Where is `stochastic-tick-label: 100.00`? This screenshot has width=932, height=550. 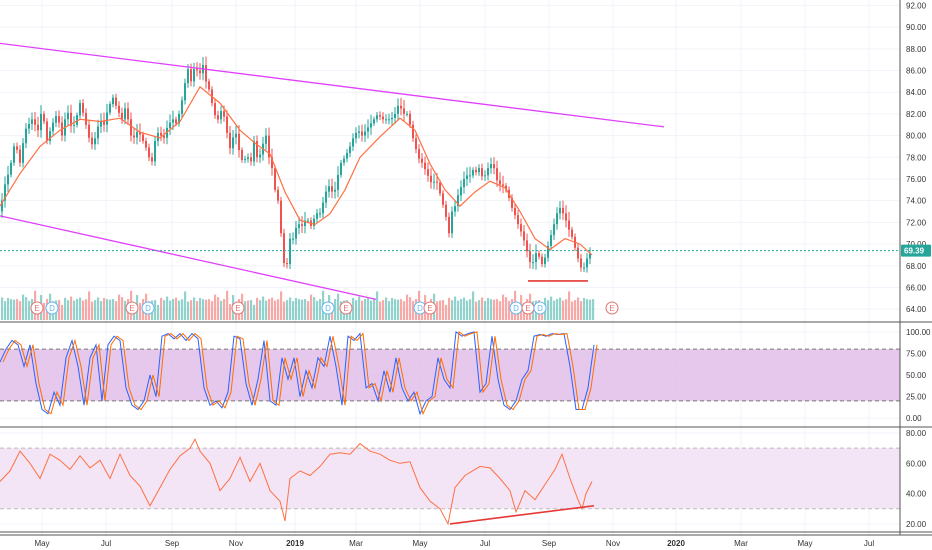 stochastic-tick-label: 100.00 is located at coordinates (918, 332).